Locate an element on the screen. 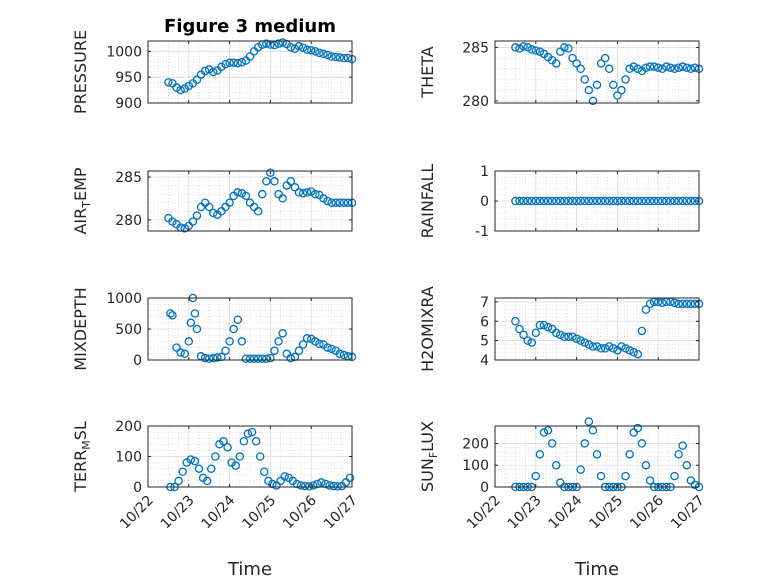  axes-box is located at coordinates (597, 329).